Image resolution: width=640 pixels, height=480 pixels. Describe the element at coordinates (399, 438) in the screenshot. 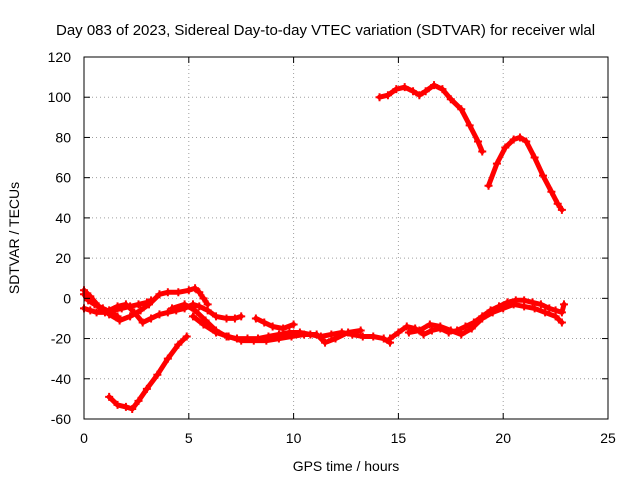

I see `x-tick-label: 15` at that location.